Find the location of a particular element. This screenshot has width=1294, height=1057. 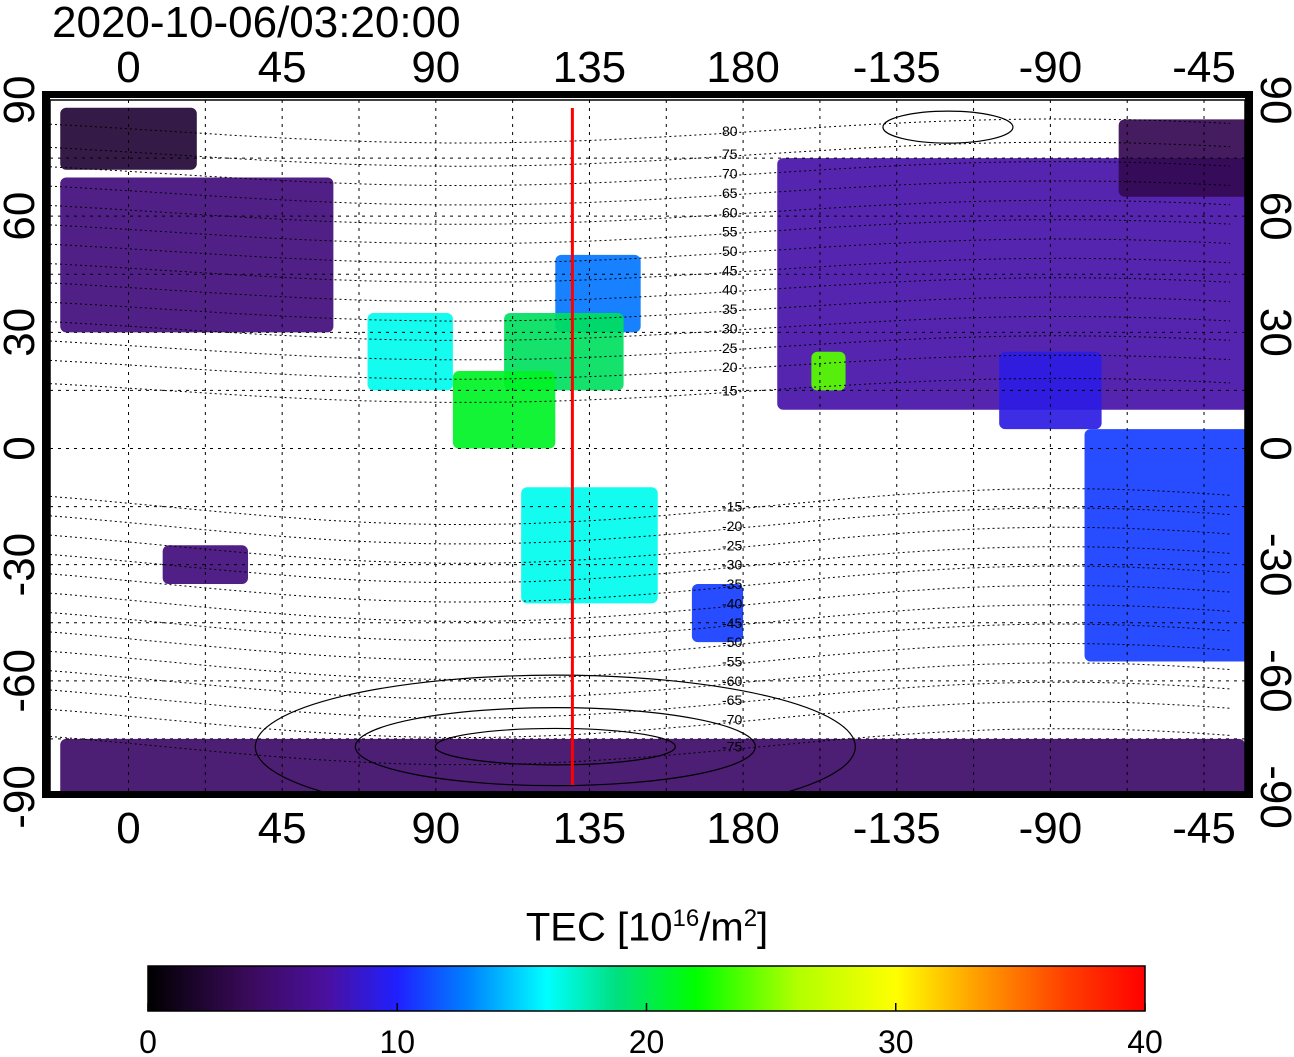

contour-label: 70 is located at coordinates (730, 174).